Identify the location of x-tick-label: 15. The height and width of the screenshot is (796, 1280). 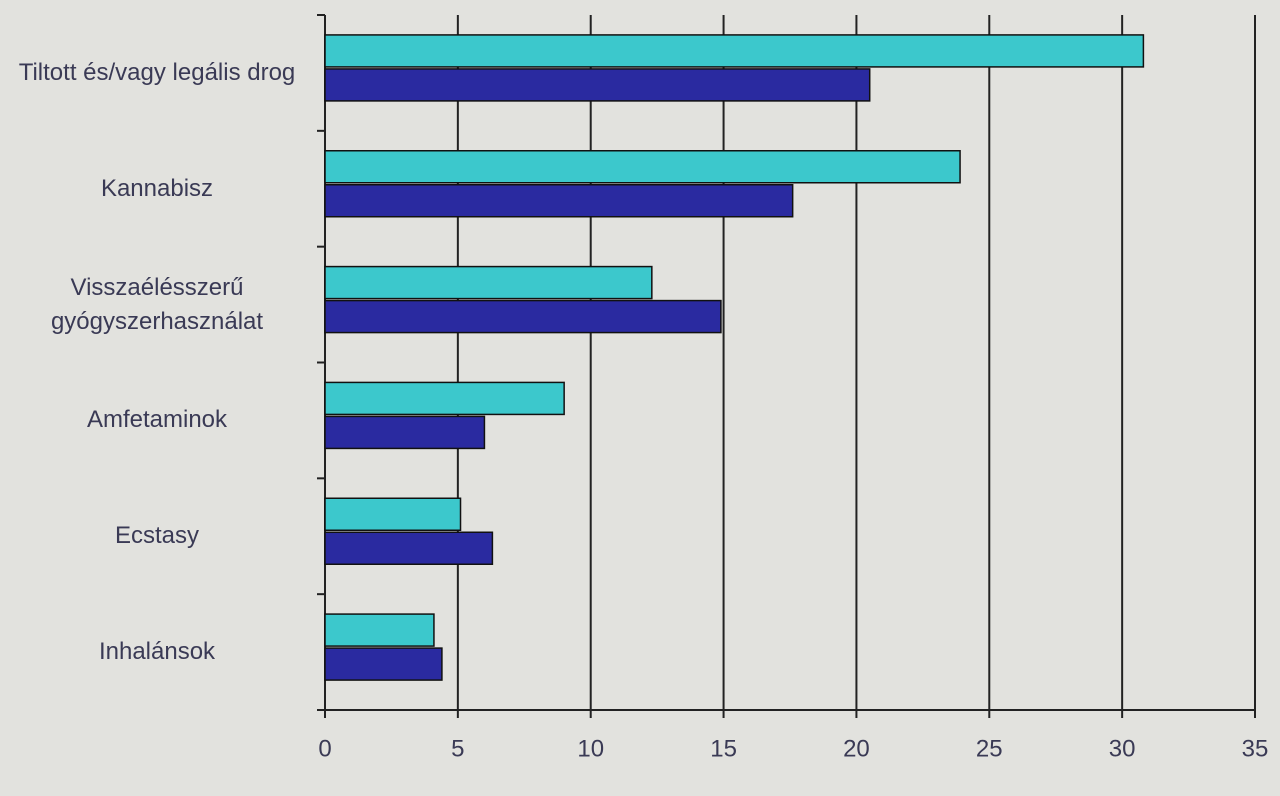
(723, 748).